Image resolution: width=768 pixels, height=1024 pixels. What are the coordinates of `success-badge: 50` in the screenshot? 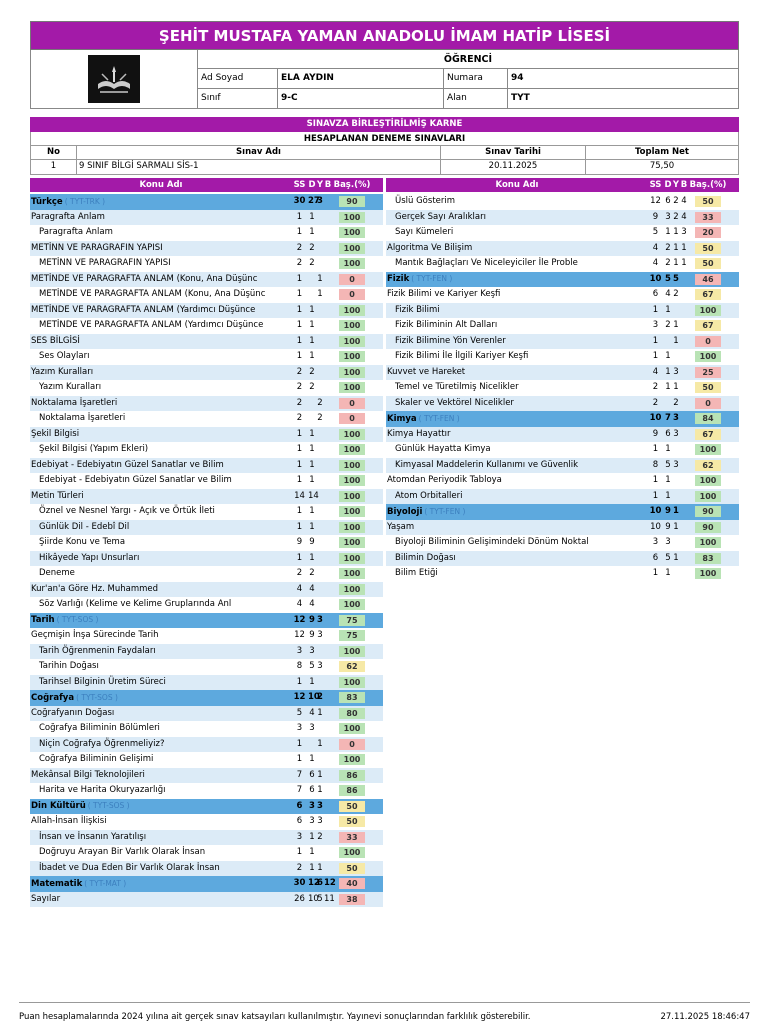 It's located at (708, 264).